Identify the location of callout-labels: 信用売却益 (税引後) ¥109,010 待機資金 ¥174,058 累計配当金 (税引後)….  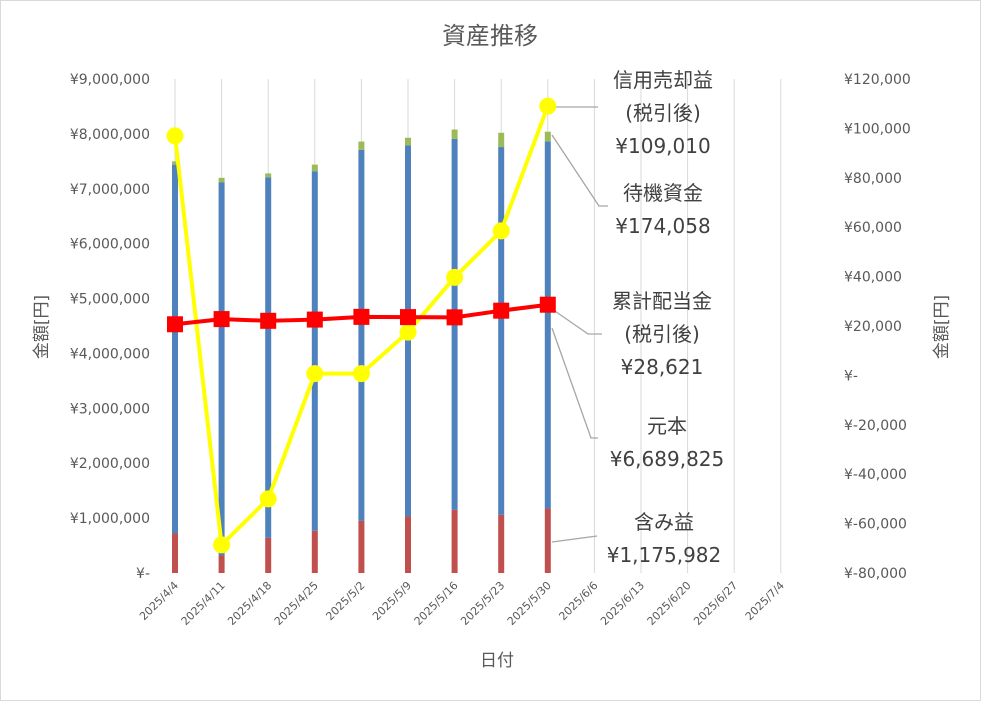
(666, 317).